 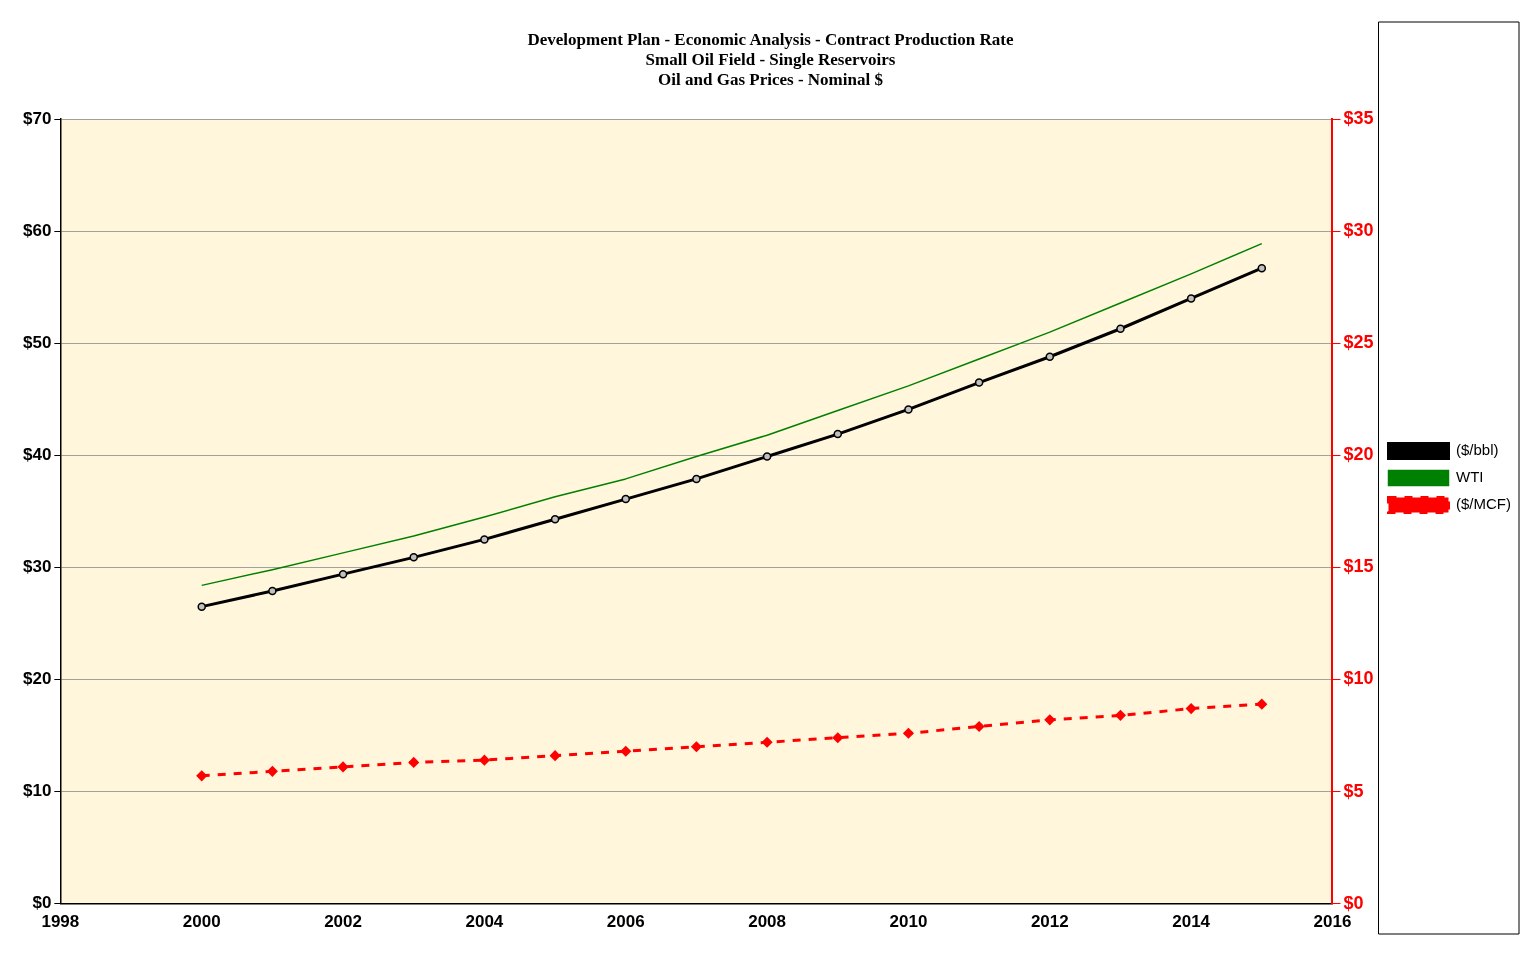 I want to click on y2-tick-label: $0, so click(x=1353, y=902).